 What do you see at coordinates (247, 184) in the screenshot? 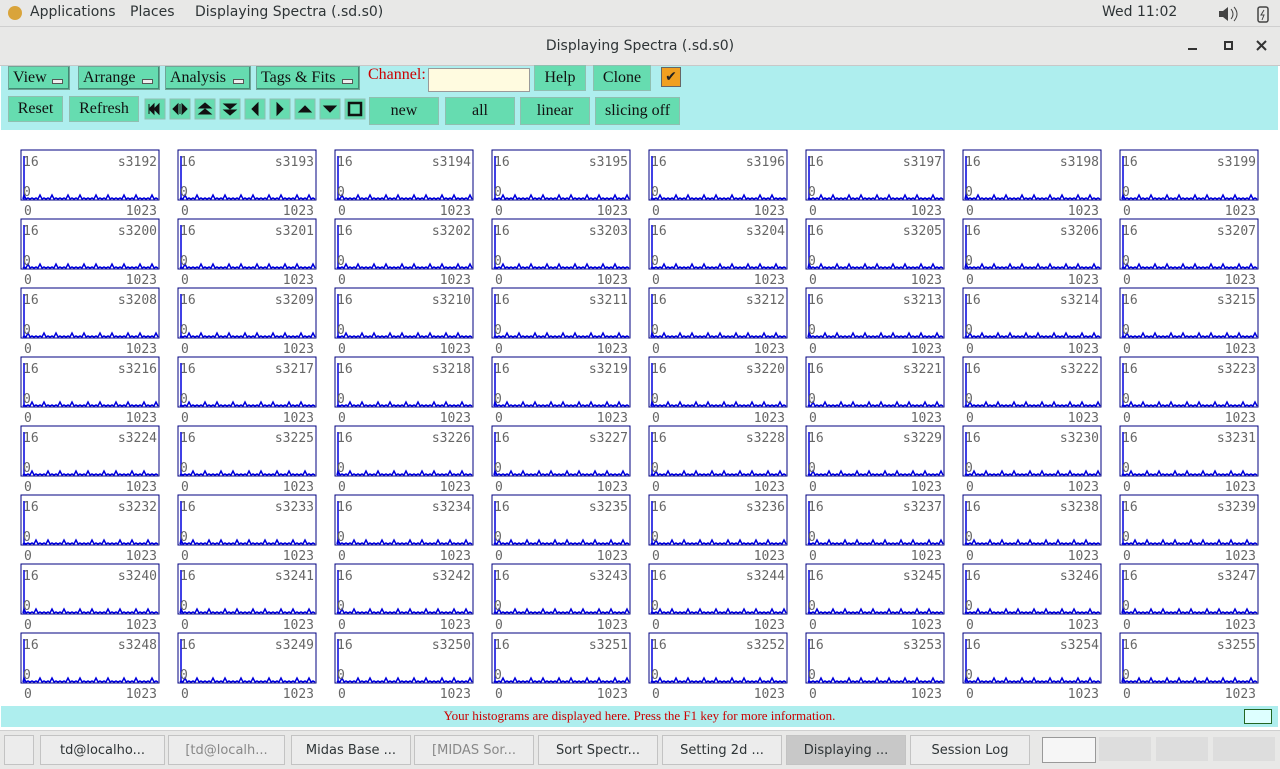
I see `spectrum-panel: 16 s3193 0 0 1023` at bounding box center [247, 184].